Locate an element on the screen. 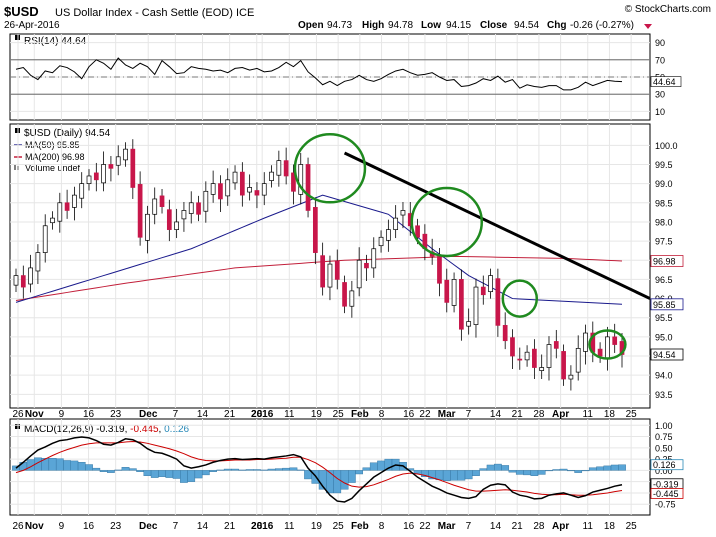 The image size is (716, 537). rsi-line is located at coordinates (319, 74).